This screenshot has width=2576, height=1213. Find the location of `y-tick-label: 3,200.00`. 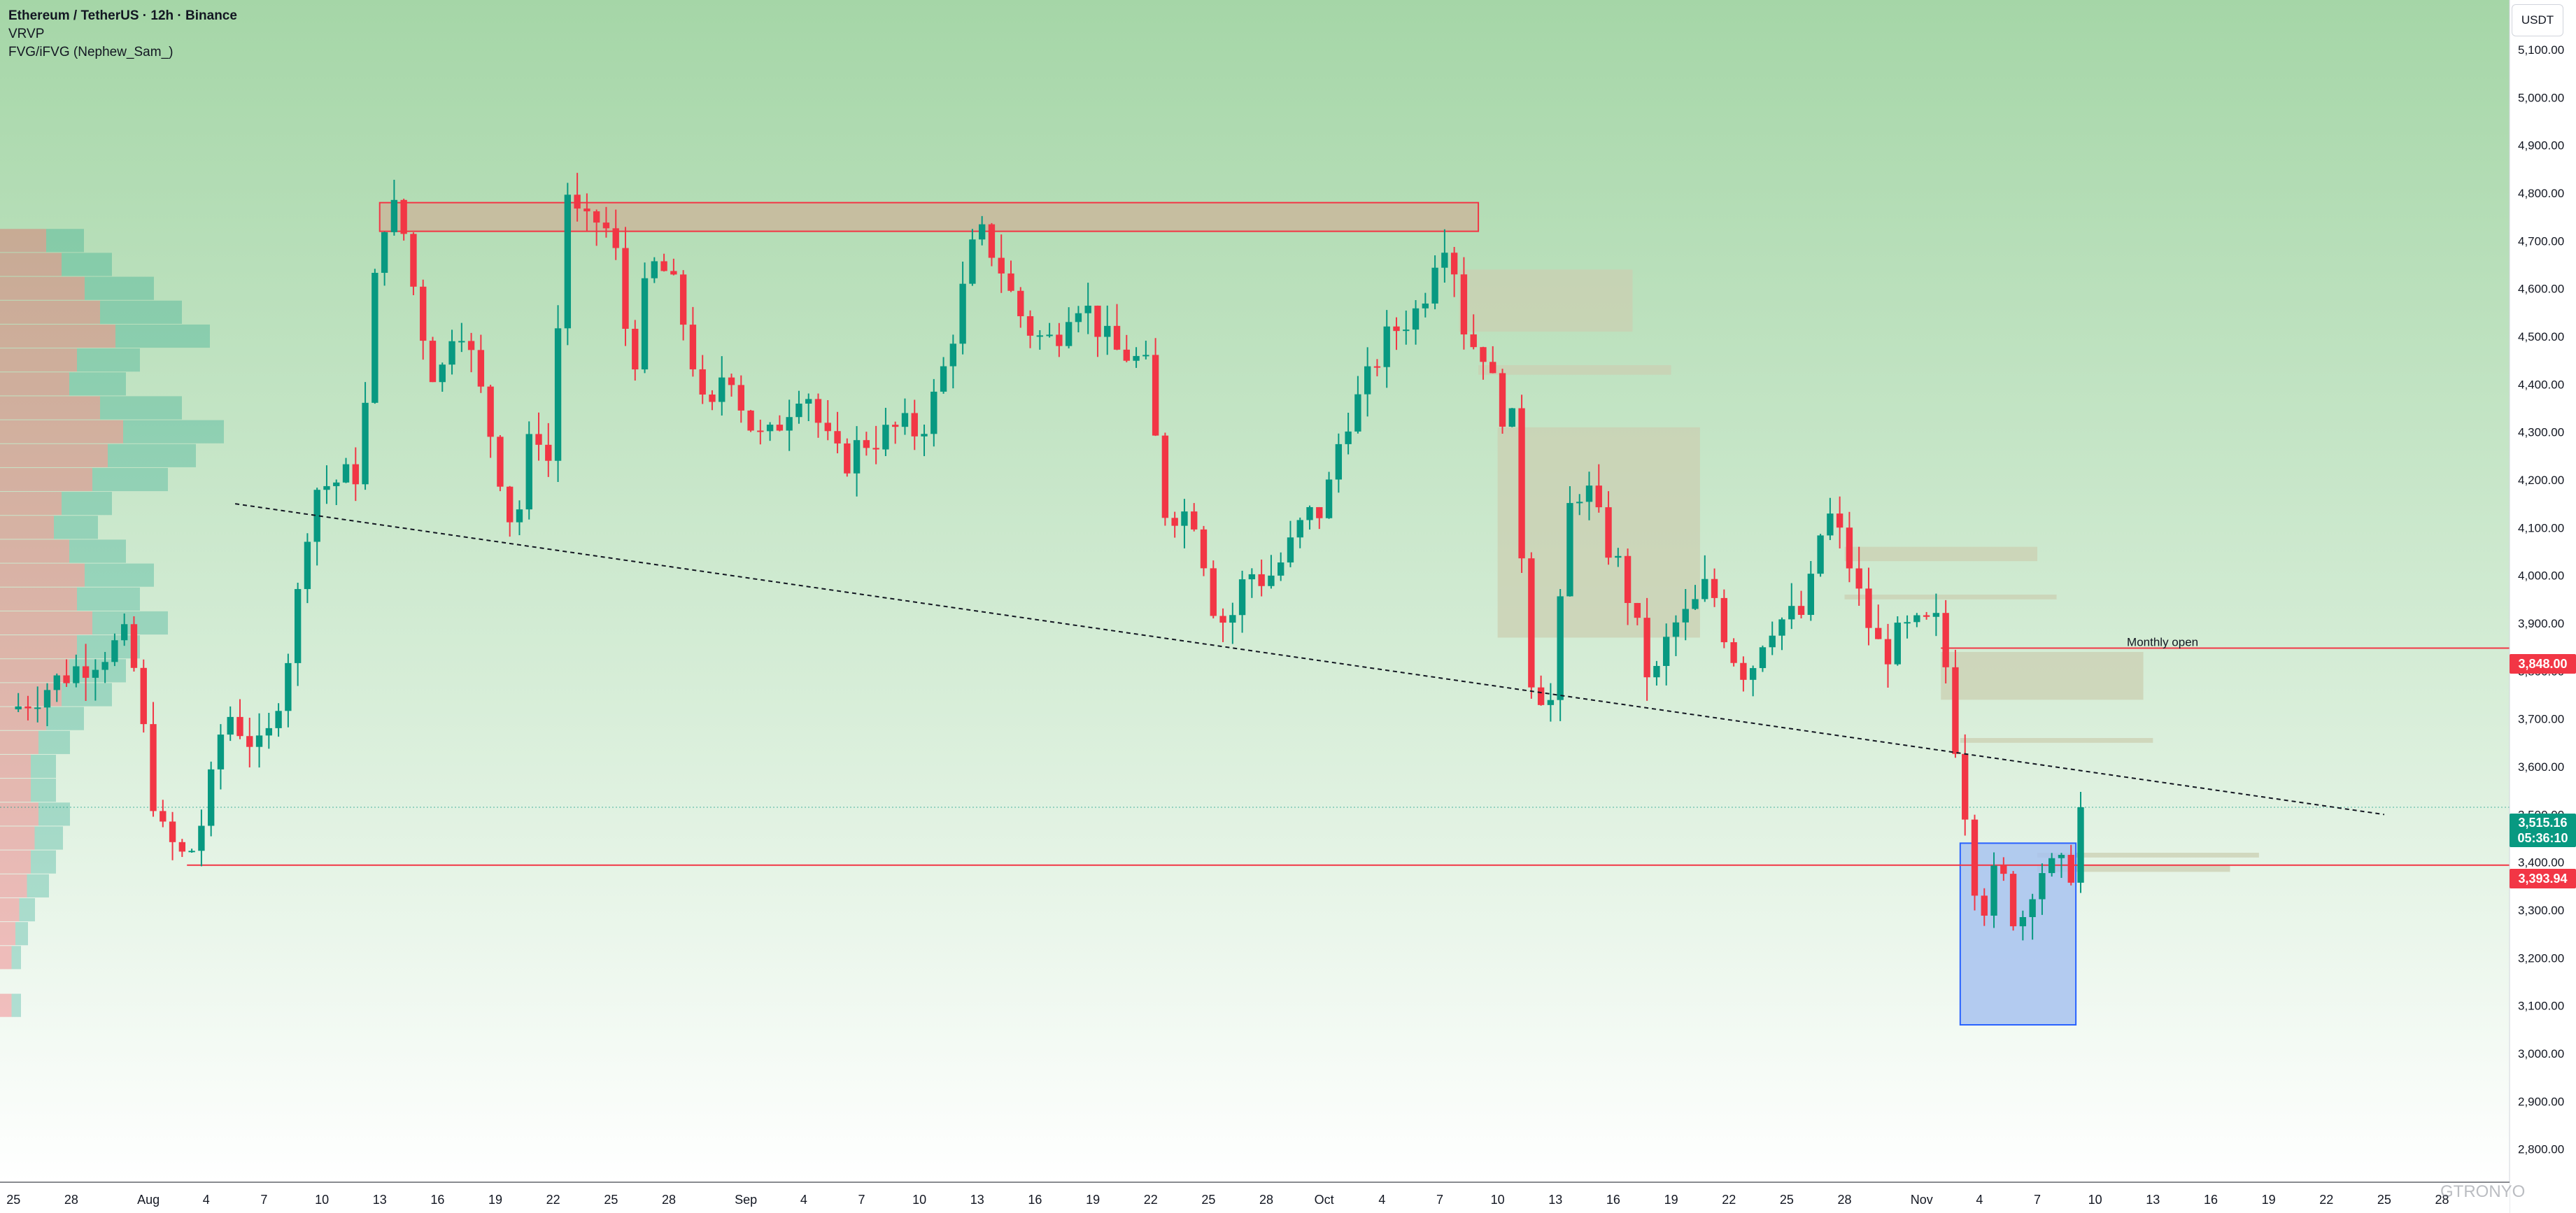

y-tick-label: 3,200.00 is located at coordinates (2541, 958).